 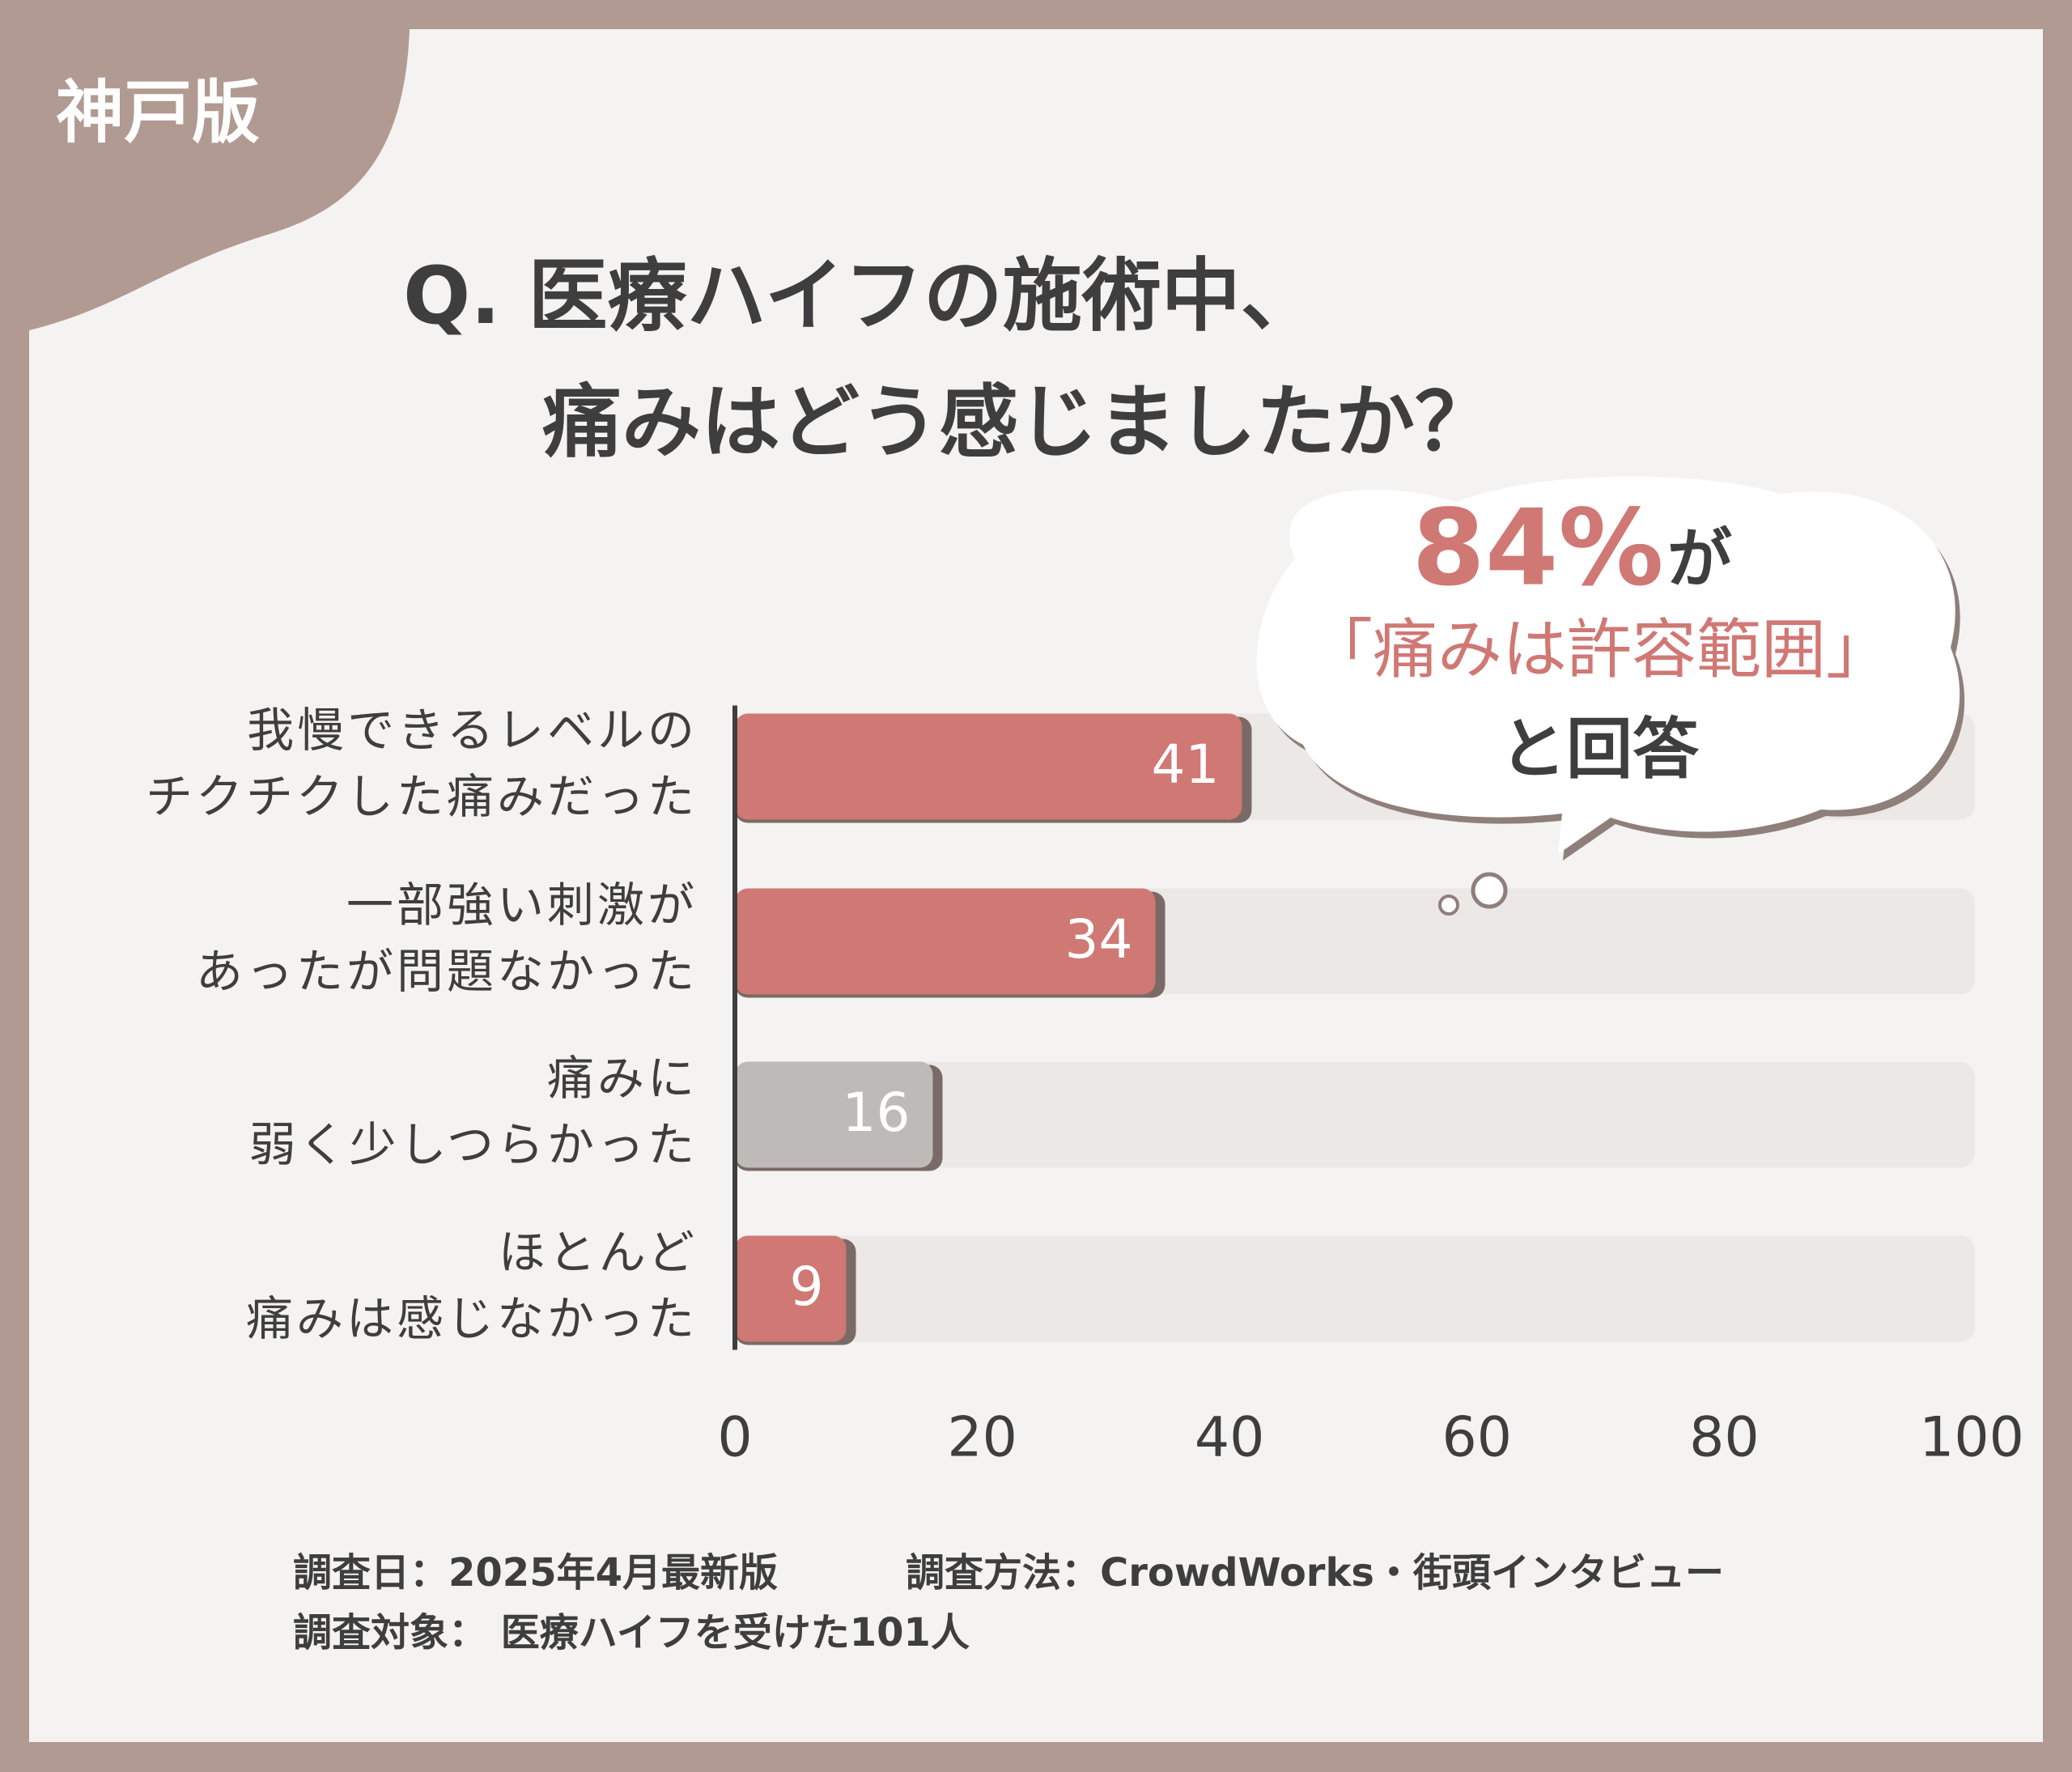 What do you see at coordinates (598, 1253) in the screenshot?
I see `y-tick-label: ほとんど` at bounding box center [598, 1253].